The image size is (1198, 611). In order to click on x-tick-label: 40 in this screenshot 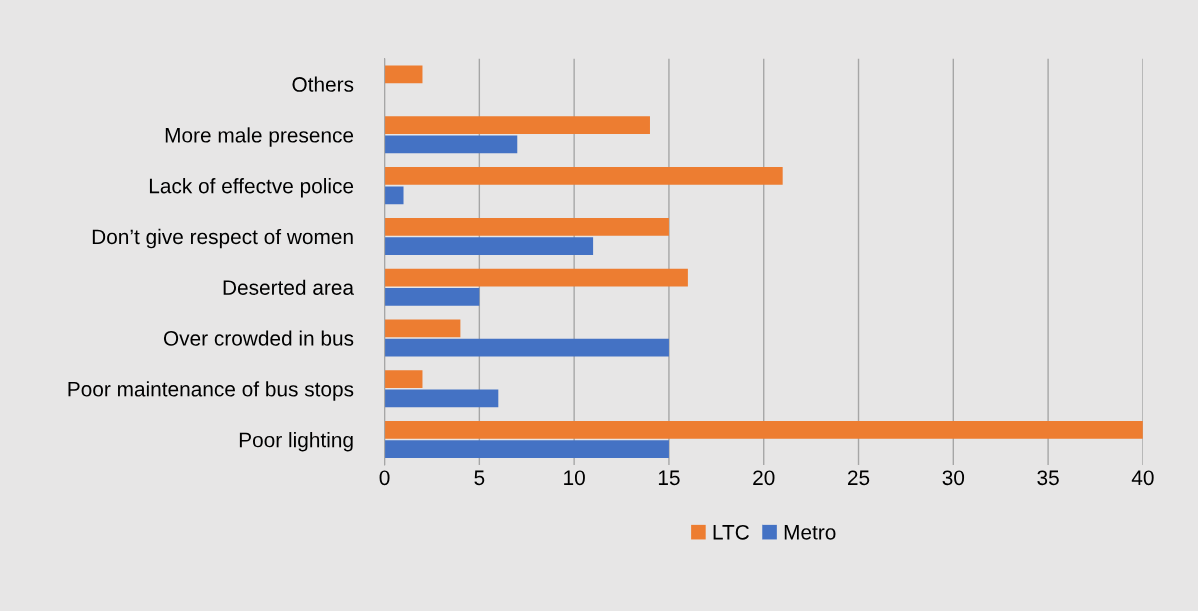, I will do `click(1142, 478)`.